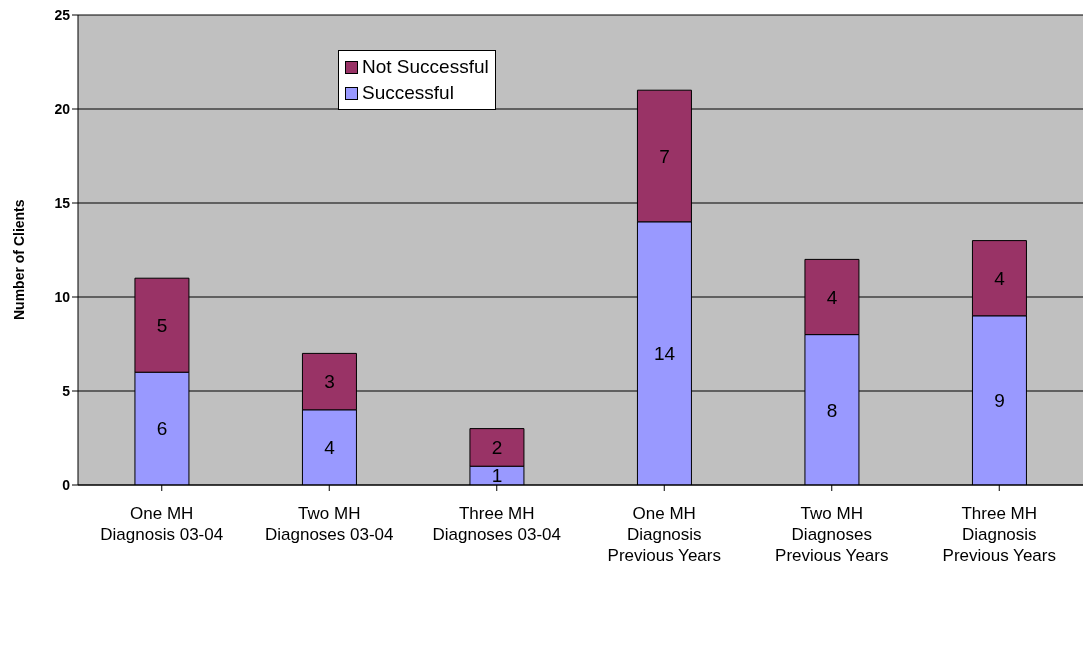  What do you see at coordinates (62, 202) in the screenshot?
I see `y-tick-label: 15` at bounding box center [62, 202].